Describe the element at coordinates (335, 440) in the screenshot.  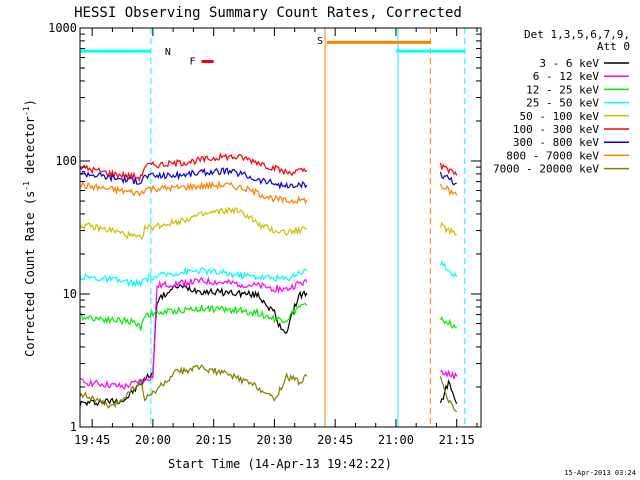
I see `x-tick-label-5: 20:45` at that location.